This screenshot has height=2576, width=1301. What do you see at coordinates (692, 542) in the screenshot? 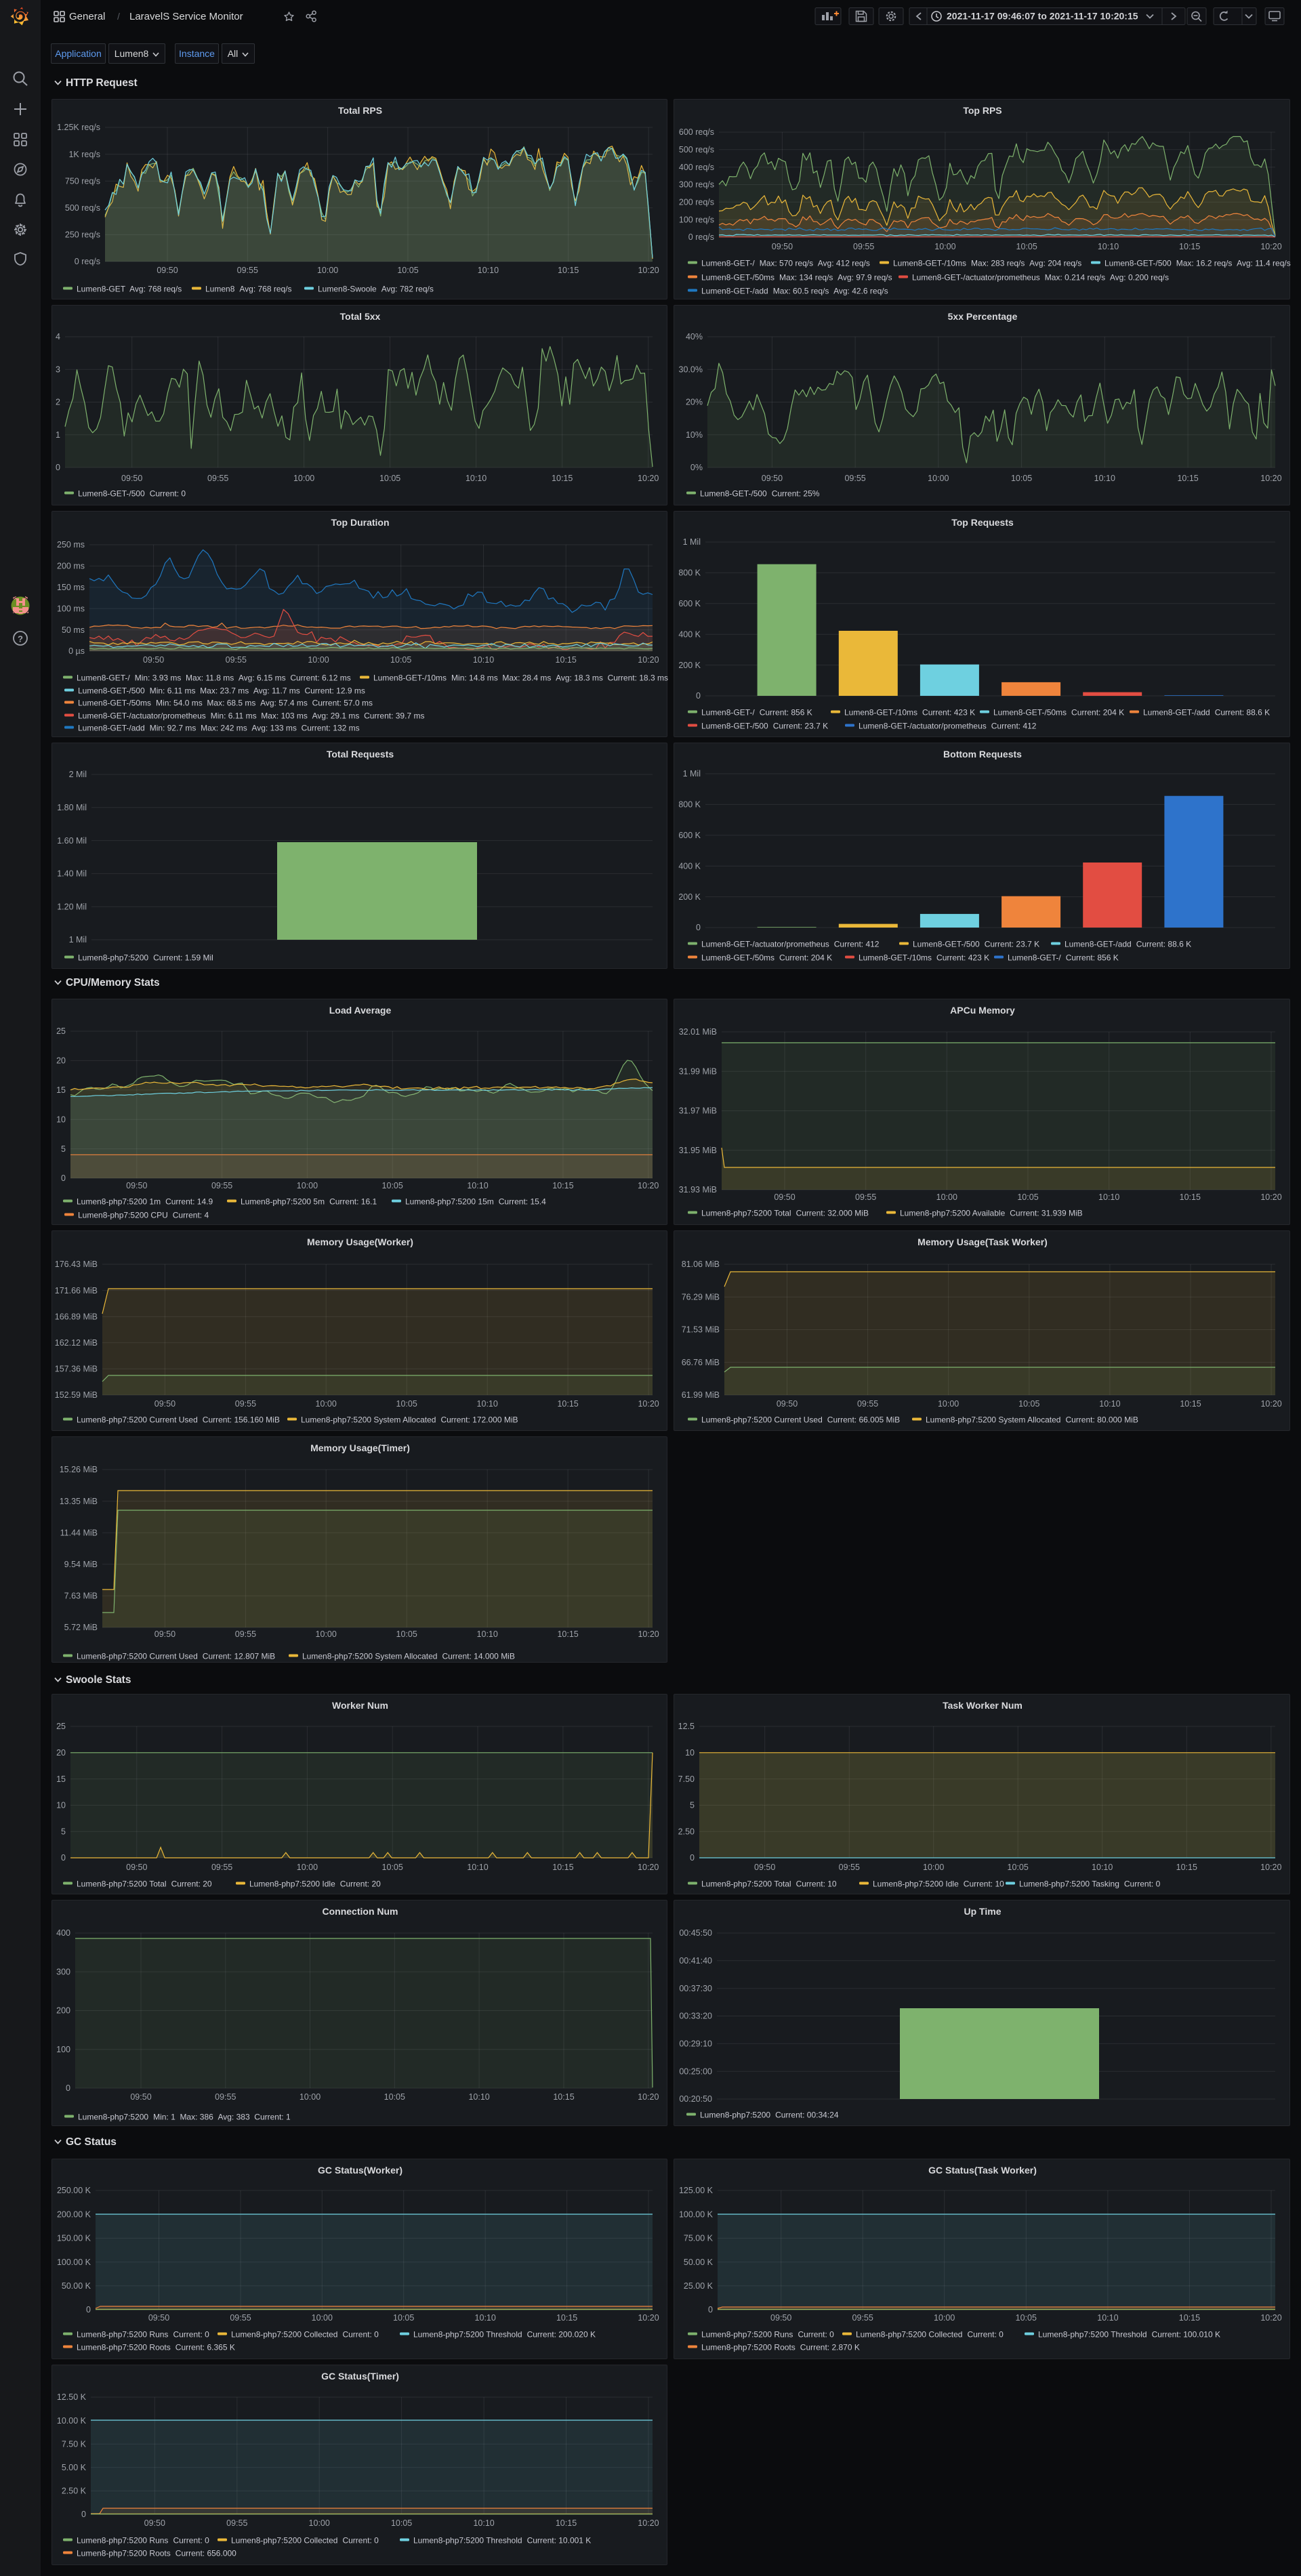
I see `svg-text: 1 Mil` at bounding box center [692, 542].